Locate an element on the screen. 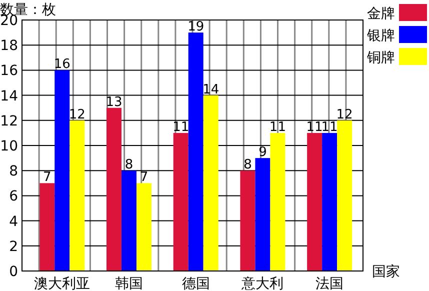 The width and height of the screenshot is (429, 291). y-tick-label: 18 is located at coordinates (9, 46).